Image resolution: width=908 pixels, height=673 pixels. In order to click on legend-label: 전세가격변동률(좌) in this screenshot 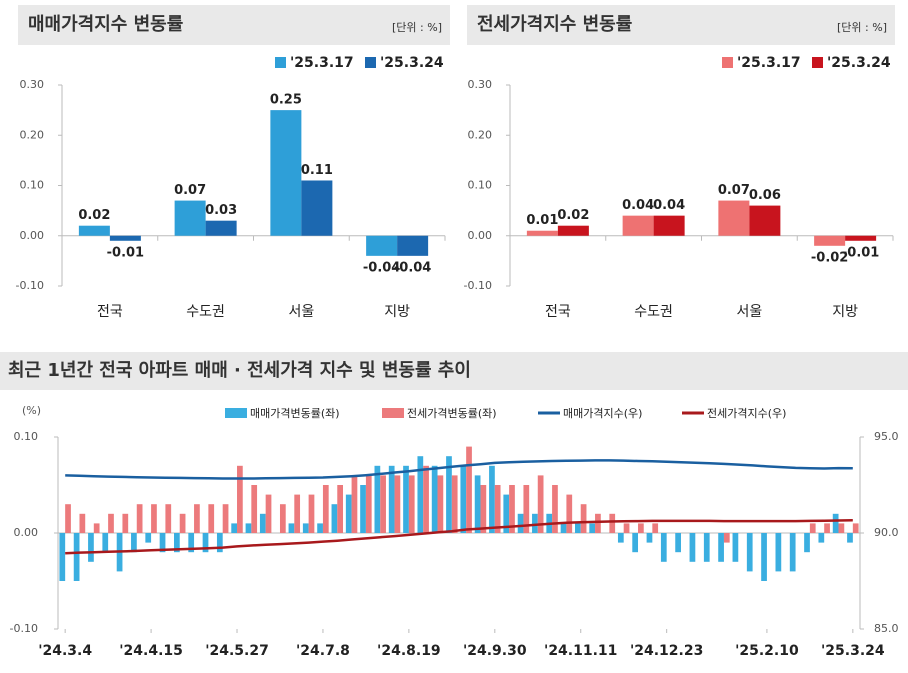, I will do `click(452, 413)`.